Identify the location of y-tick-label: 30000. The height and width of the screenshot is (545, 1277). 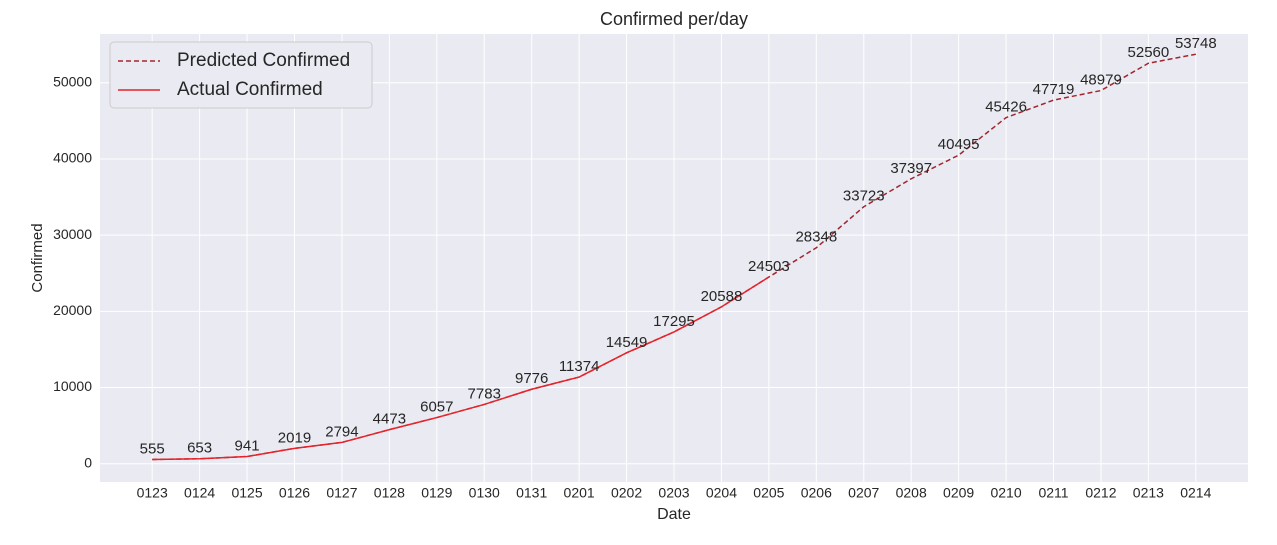
(72, 234).